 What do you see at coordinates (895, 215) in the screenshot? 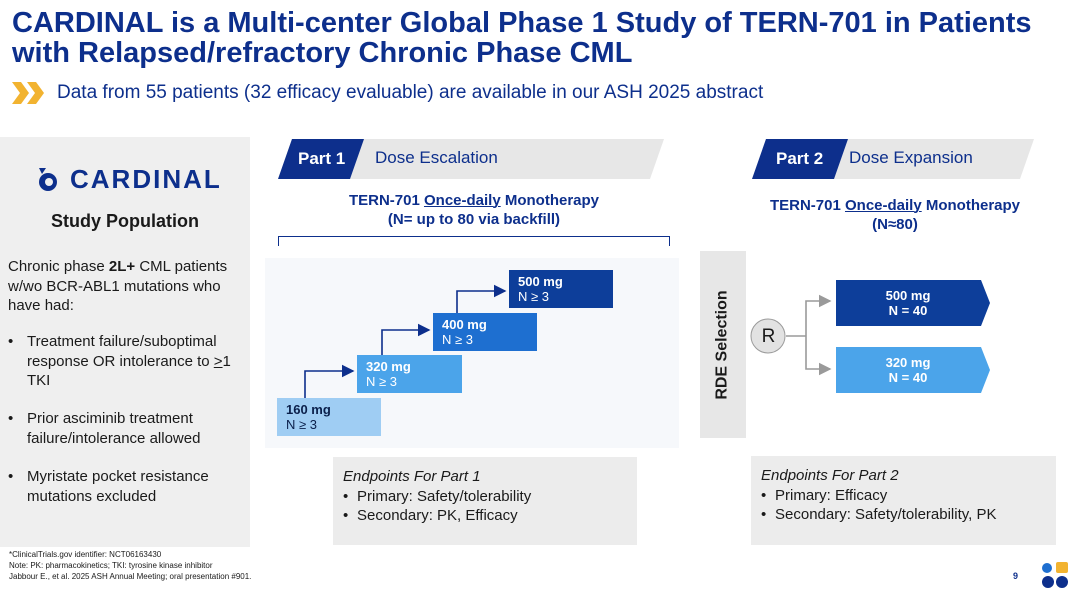
I see `part2-monotherapy: TERN-701 Once-daily Monotherapy (N≈80)` at bounding box center [895, 215].